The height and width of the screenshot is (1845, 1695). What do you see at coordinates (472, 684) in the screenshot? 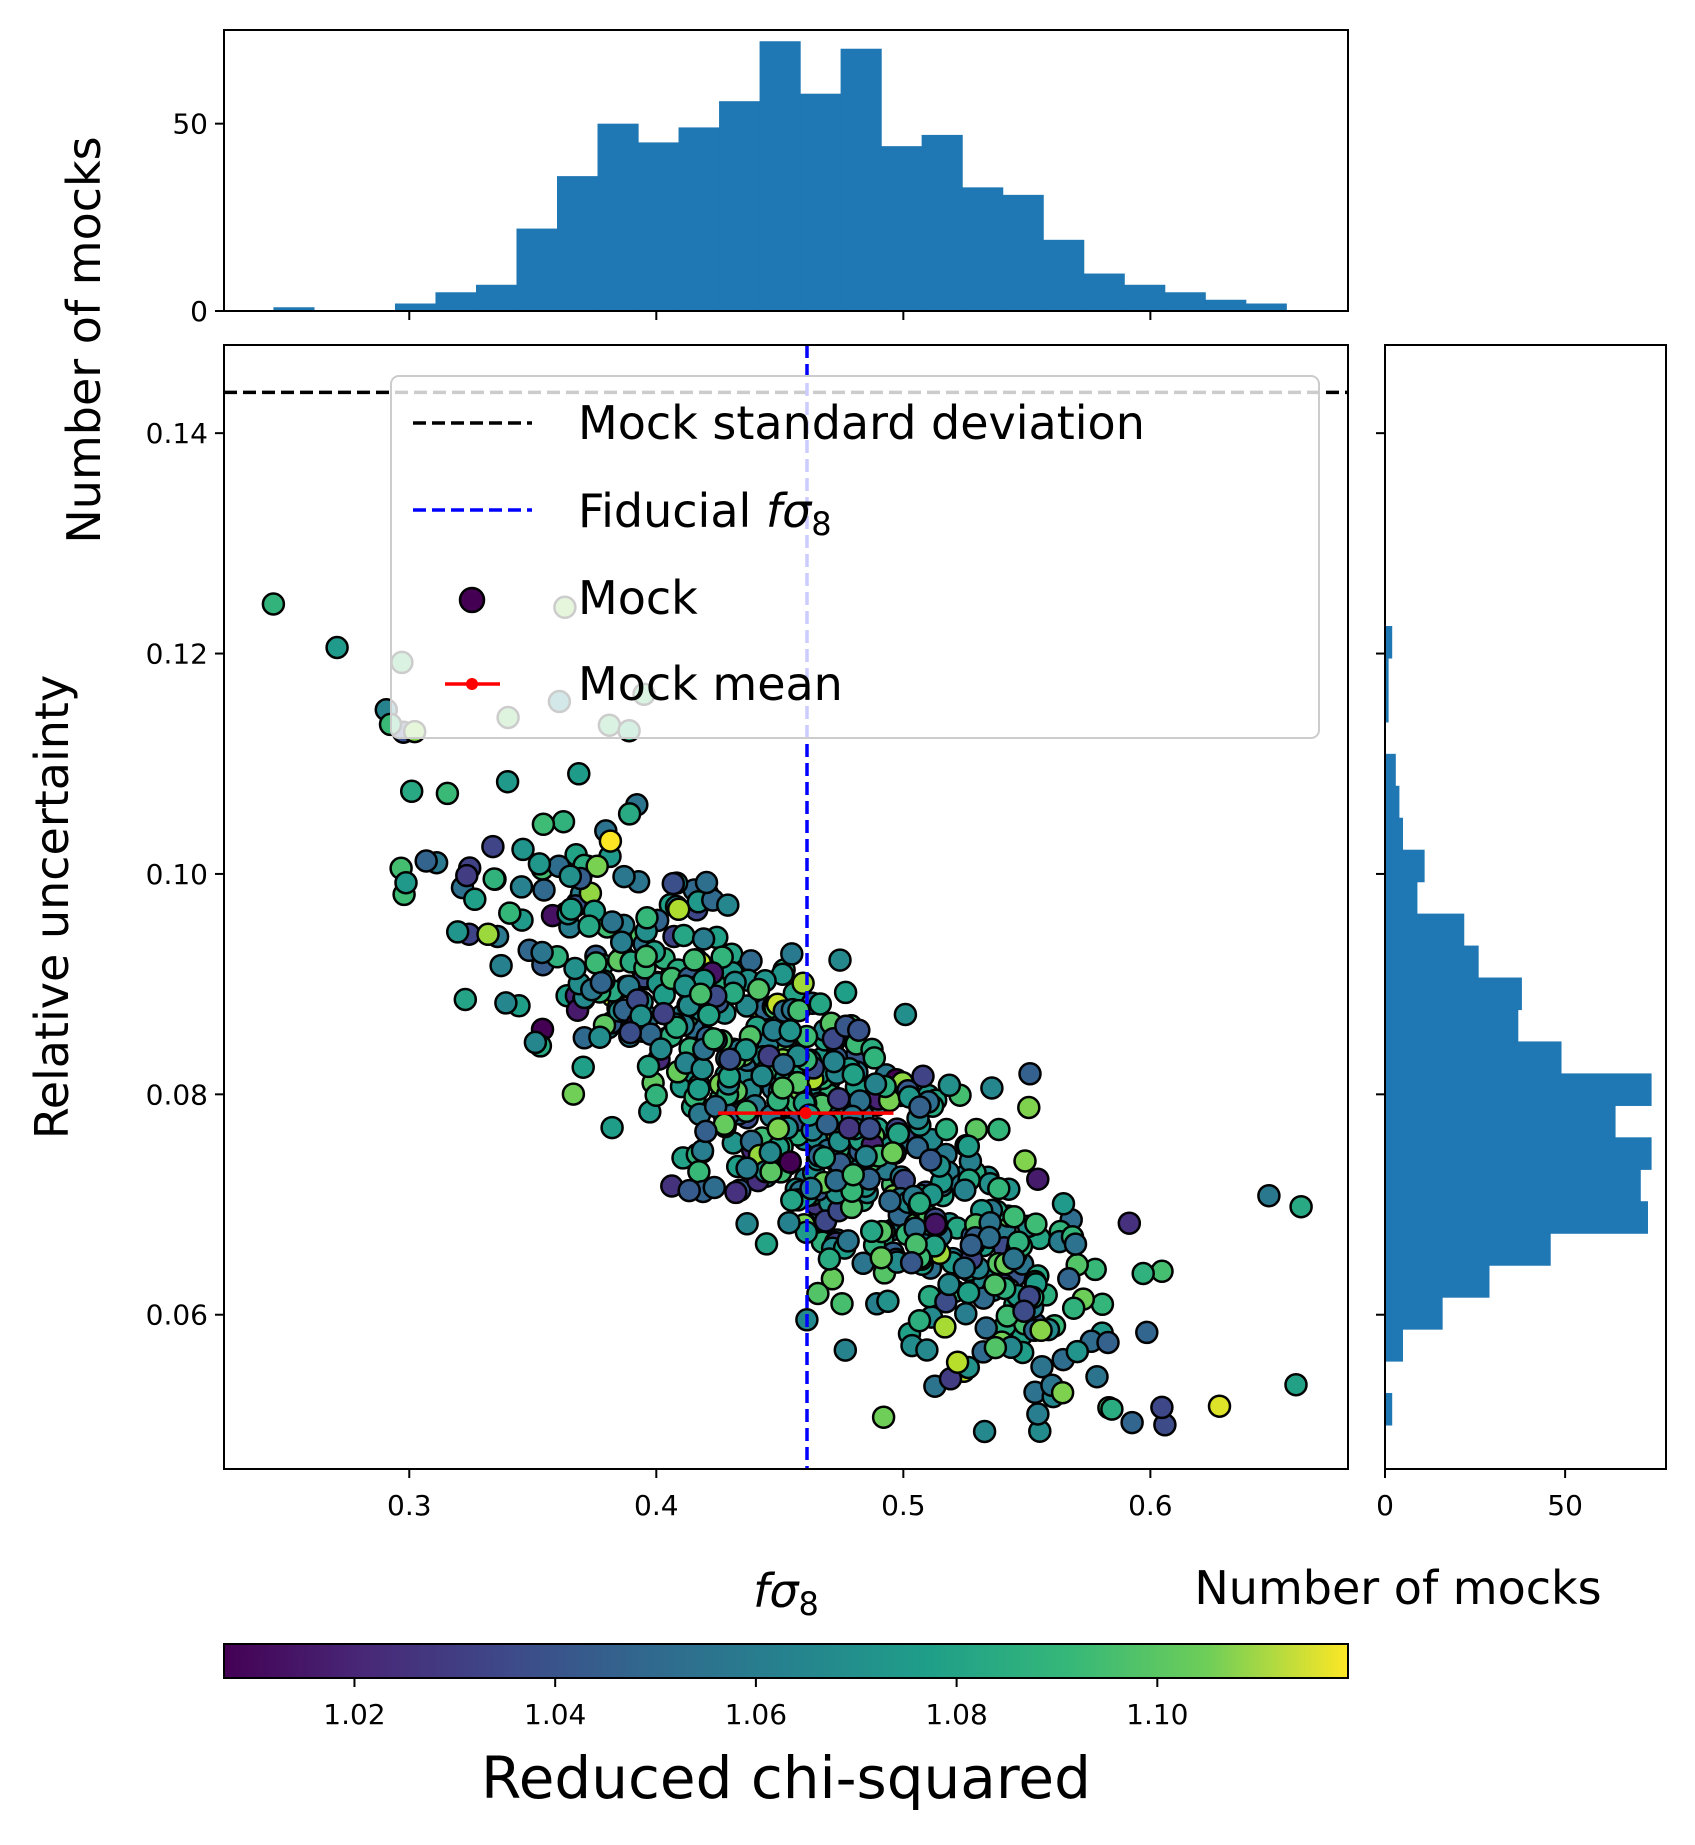
I see `legend-mean-marker` at bounding box center [472, 684].